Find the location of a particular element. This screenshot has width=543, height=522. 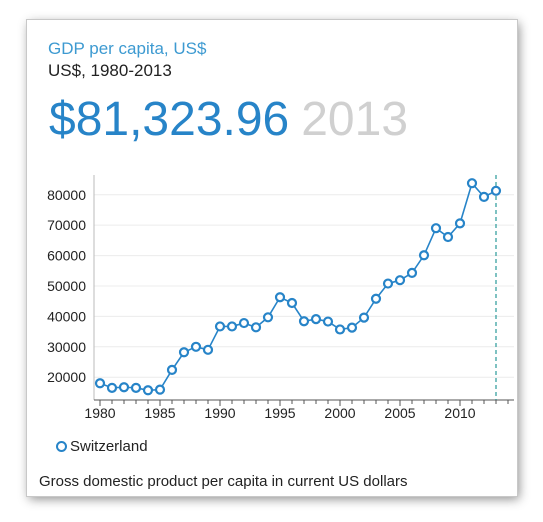

y-tick-label: 70000 is located at coordinates (66, 225).